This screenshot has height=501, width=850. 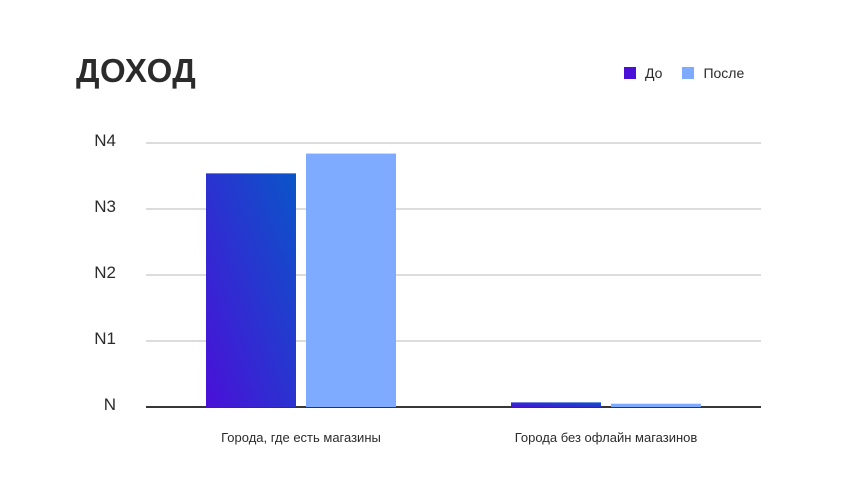 I want to click on y-tick-label: N2, so click(x=105, y=272).